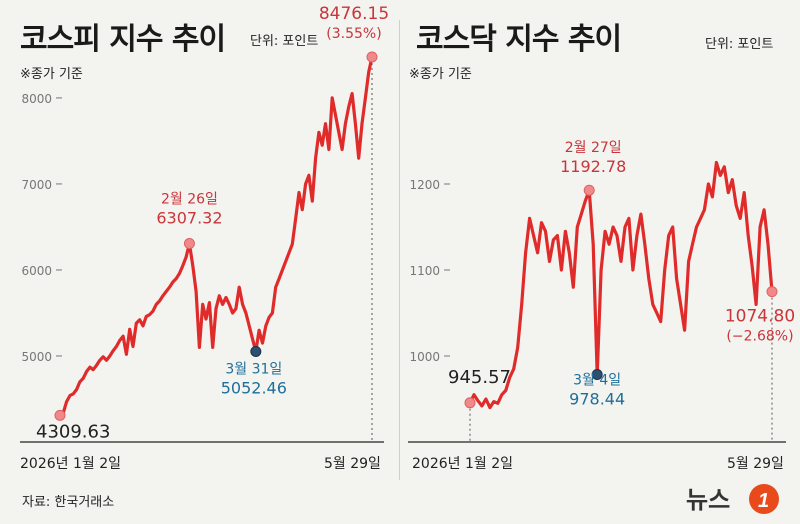 Image resolution: width=800 pixels, height=524 pixels. Describe the element at coordinates (68, 502) in the screenshot. I see `source-label: 자료: 한국거래소` at that location.